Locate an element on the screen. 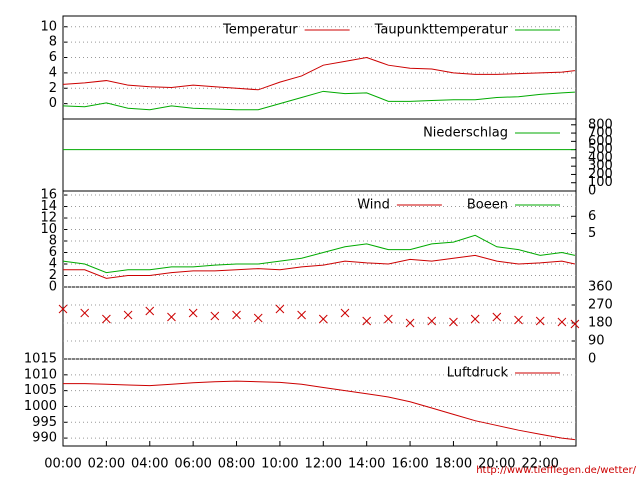 The image size is (640, 480). x-tick-label: 00:00 is located at coordinates (62, 464).